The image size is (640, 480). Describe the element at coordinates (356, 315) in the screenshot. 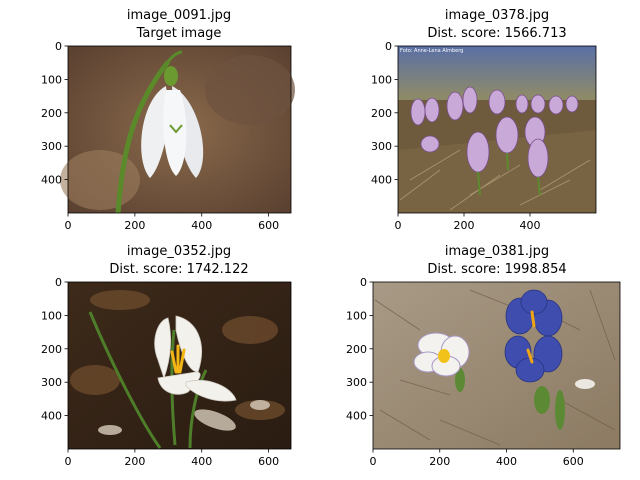

I see `panel-4-ytick-label: 100` at that location.